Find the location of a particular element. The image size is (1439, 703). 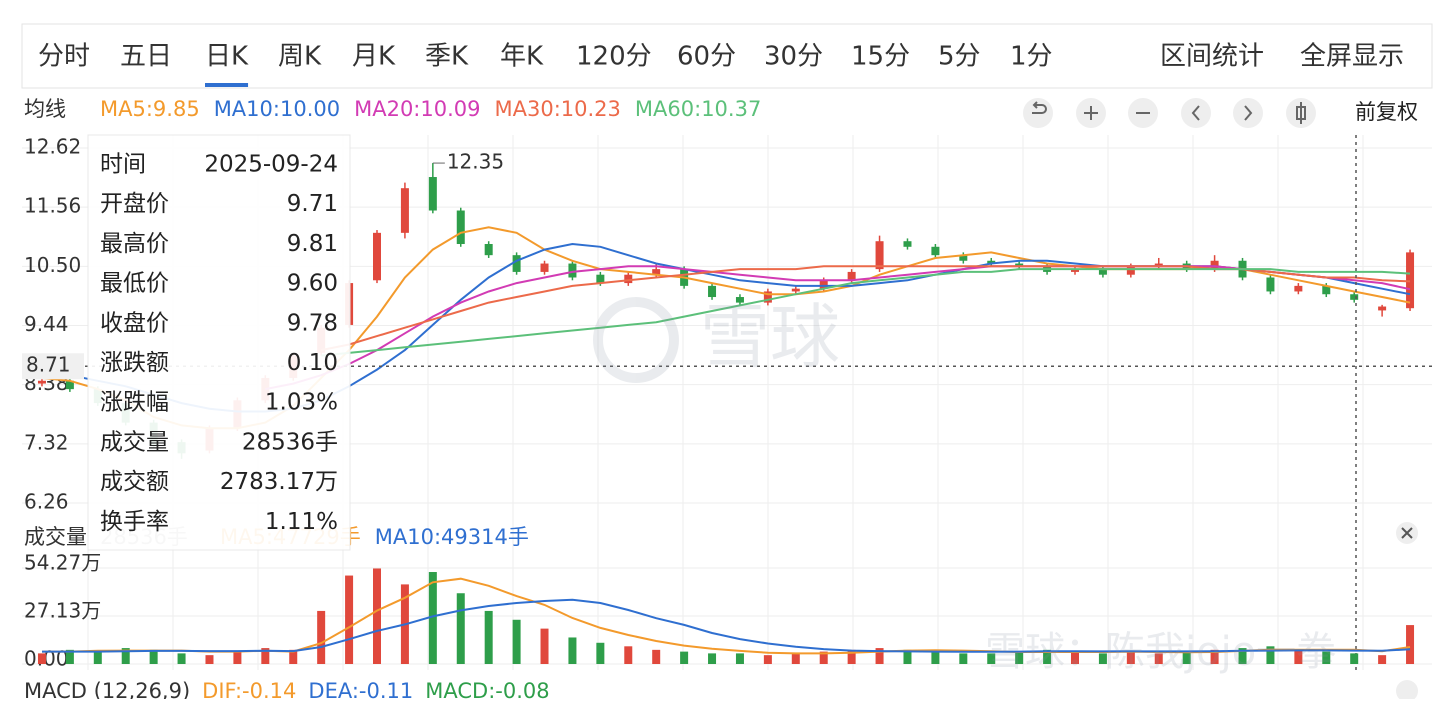

y-tick-label: 27.13万 is located at coordinates (62, 611).